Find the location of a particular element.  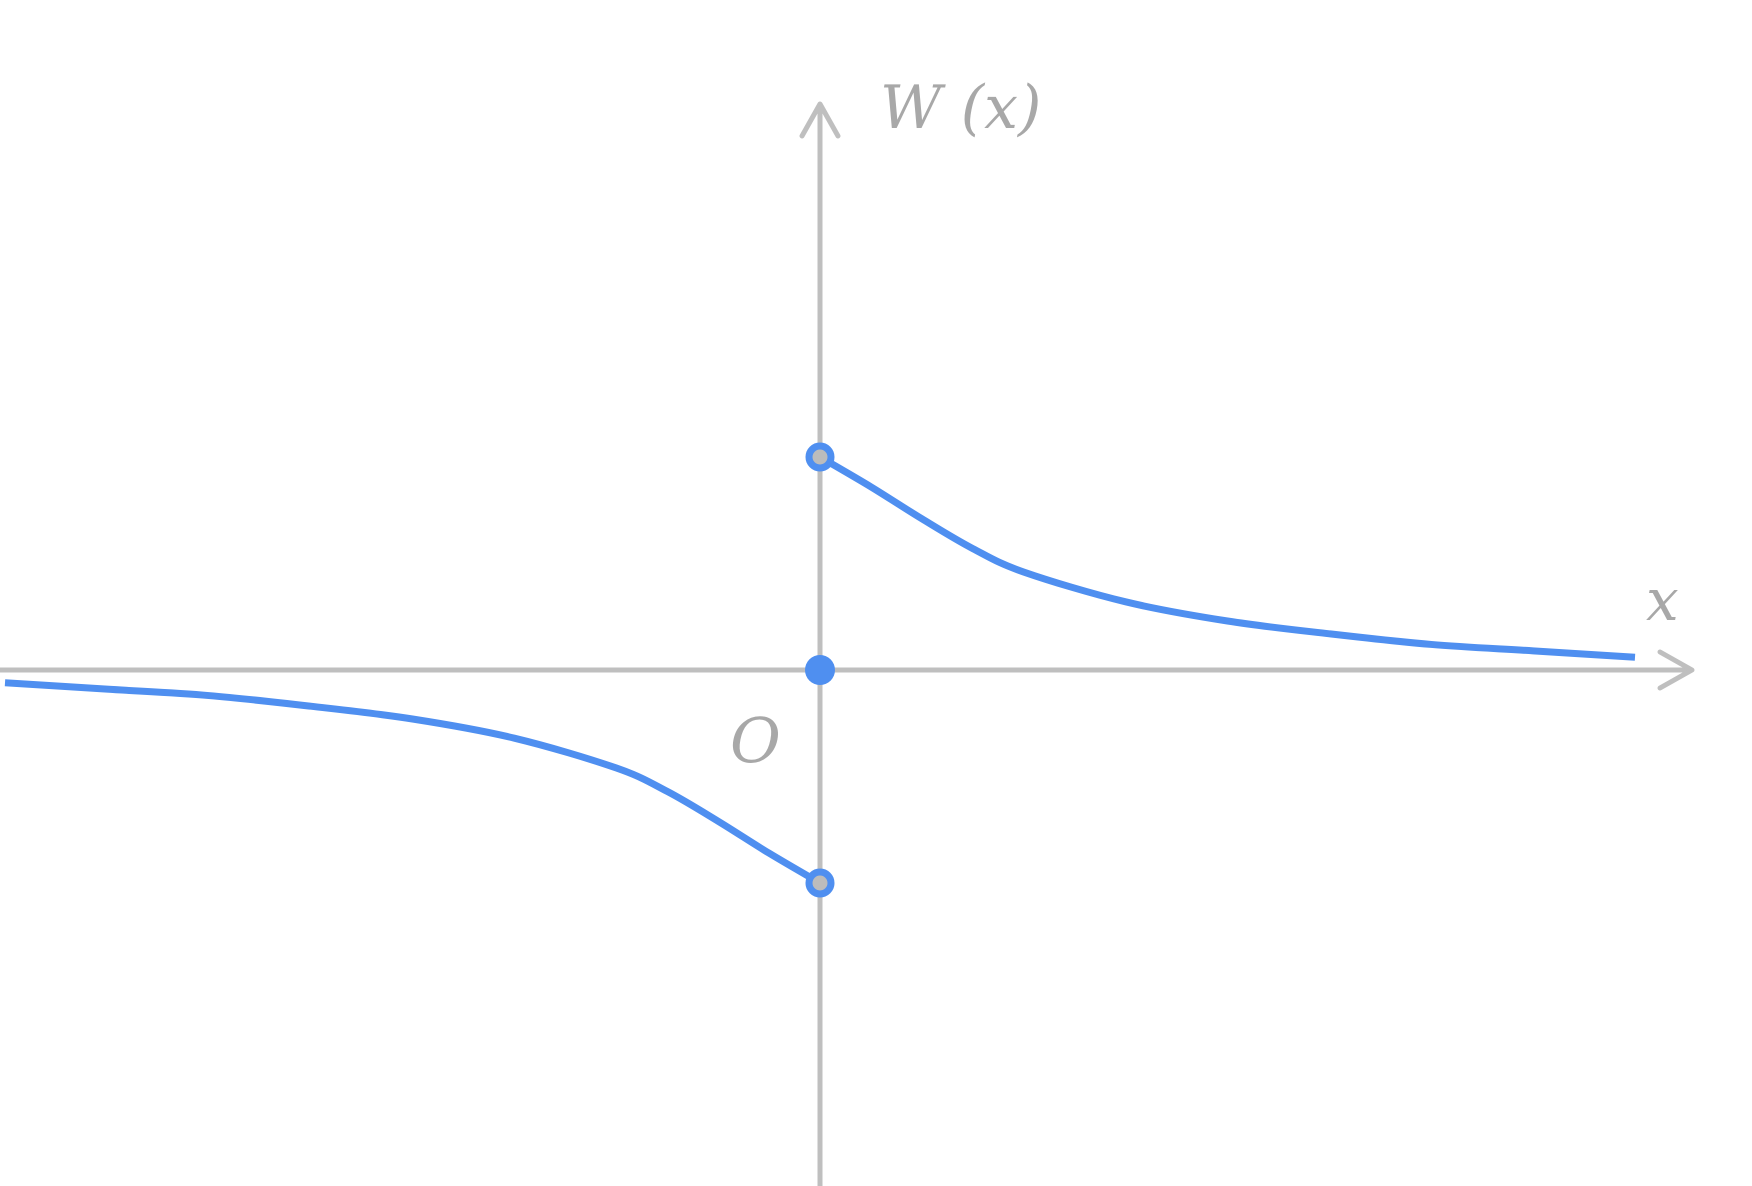

filled-point is located at coordinates (820, 670).